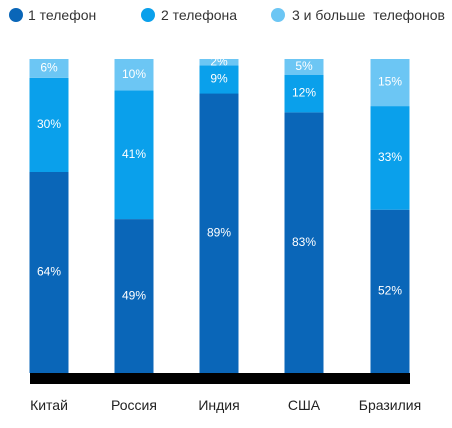 Image resolution: width=452 pixels, height=428 pixels. Describe the element at coordinates (220, 378) in the screenshot. I see `x-axis-baseline` at that location.